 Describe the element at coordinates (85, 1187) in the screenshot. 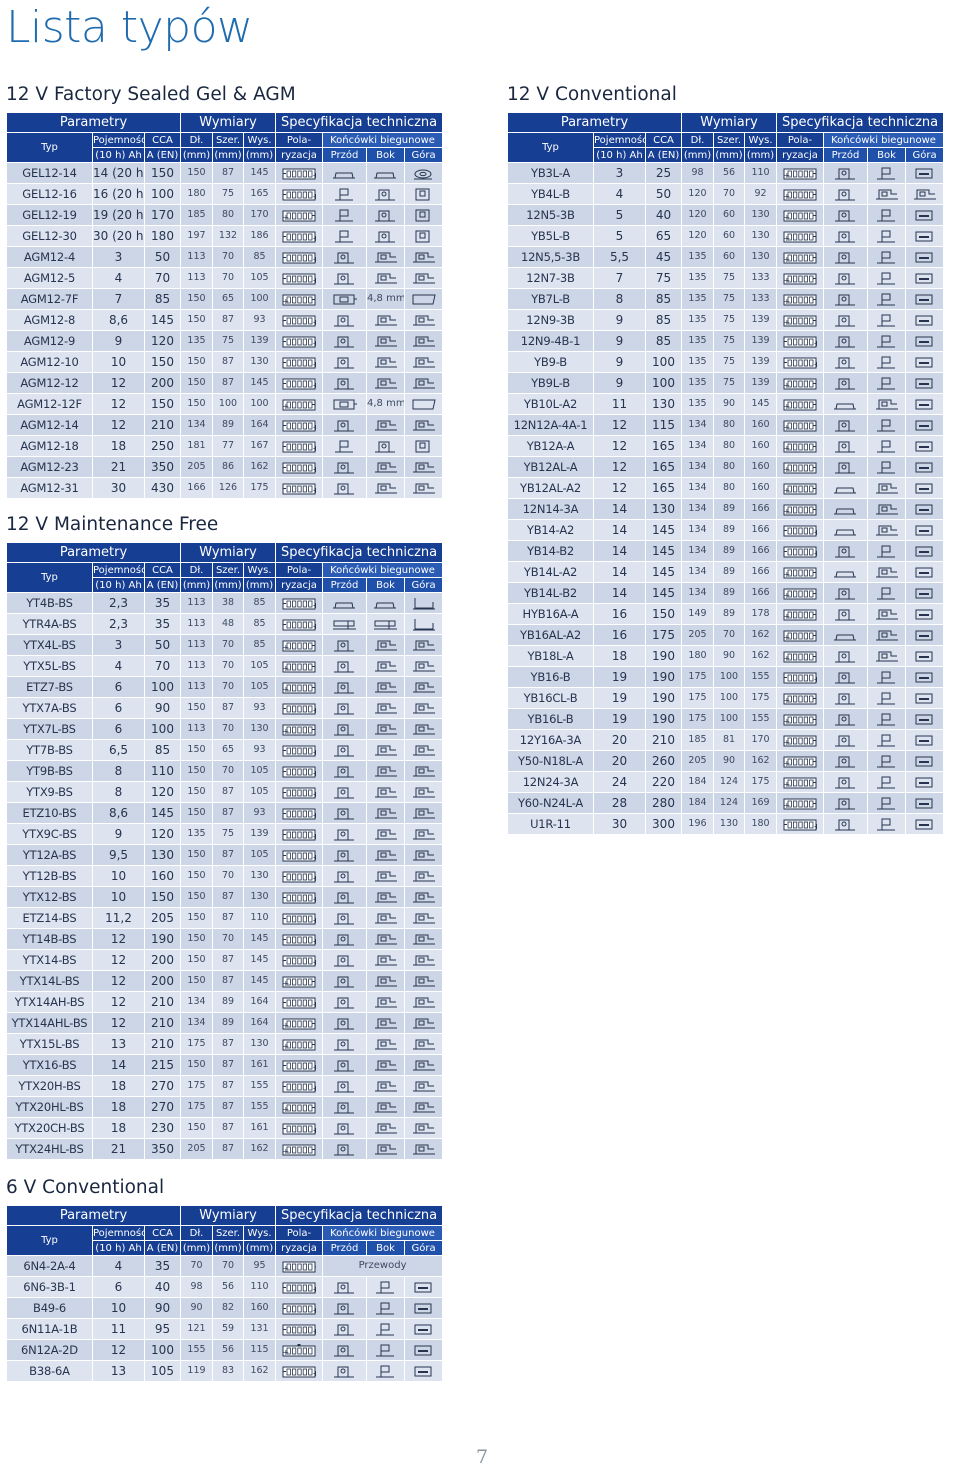

I see `section-title: 6 V Conventional` at that location.